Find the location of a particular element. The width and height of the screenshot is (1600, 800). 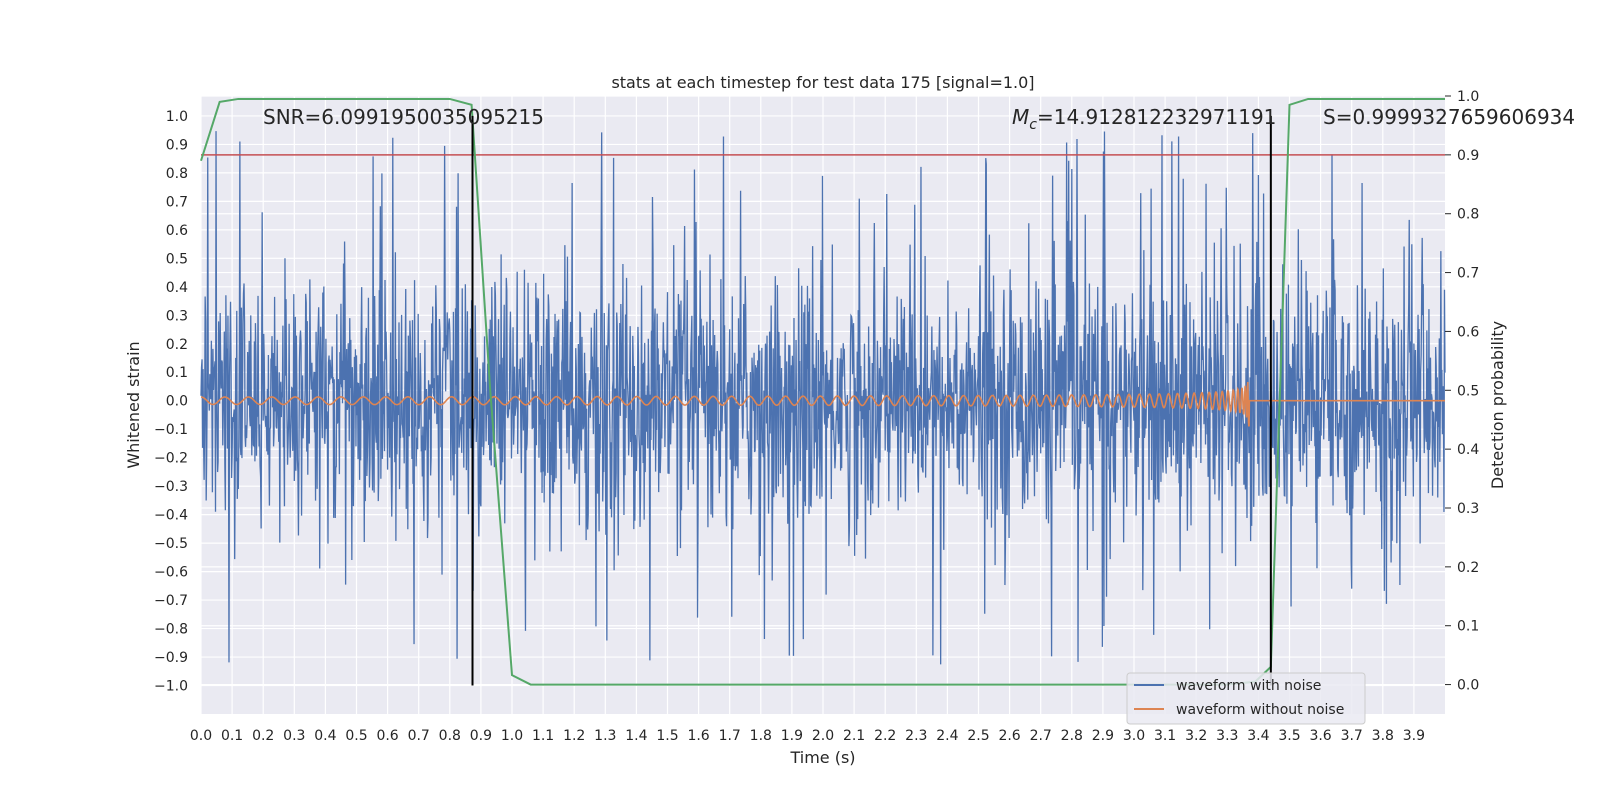

x-tick-label: 1.0 is located at coordinates (512, 736).